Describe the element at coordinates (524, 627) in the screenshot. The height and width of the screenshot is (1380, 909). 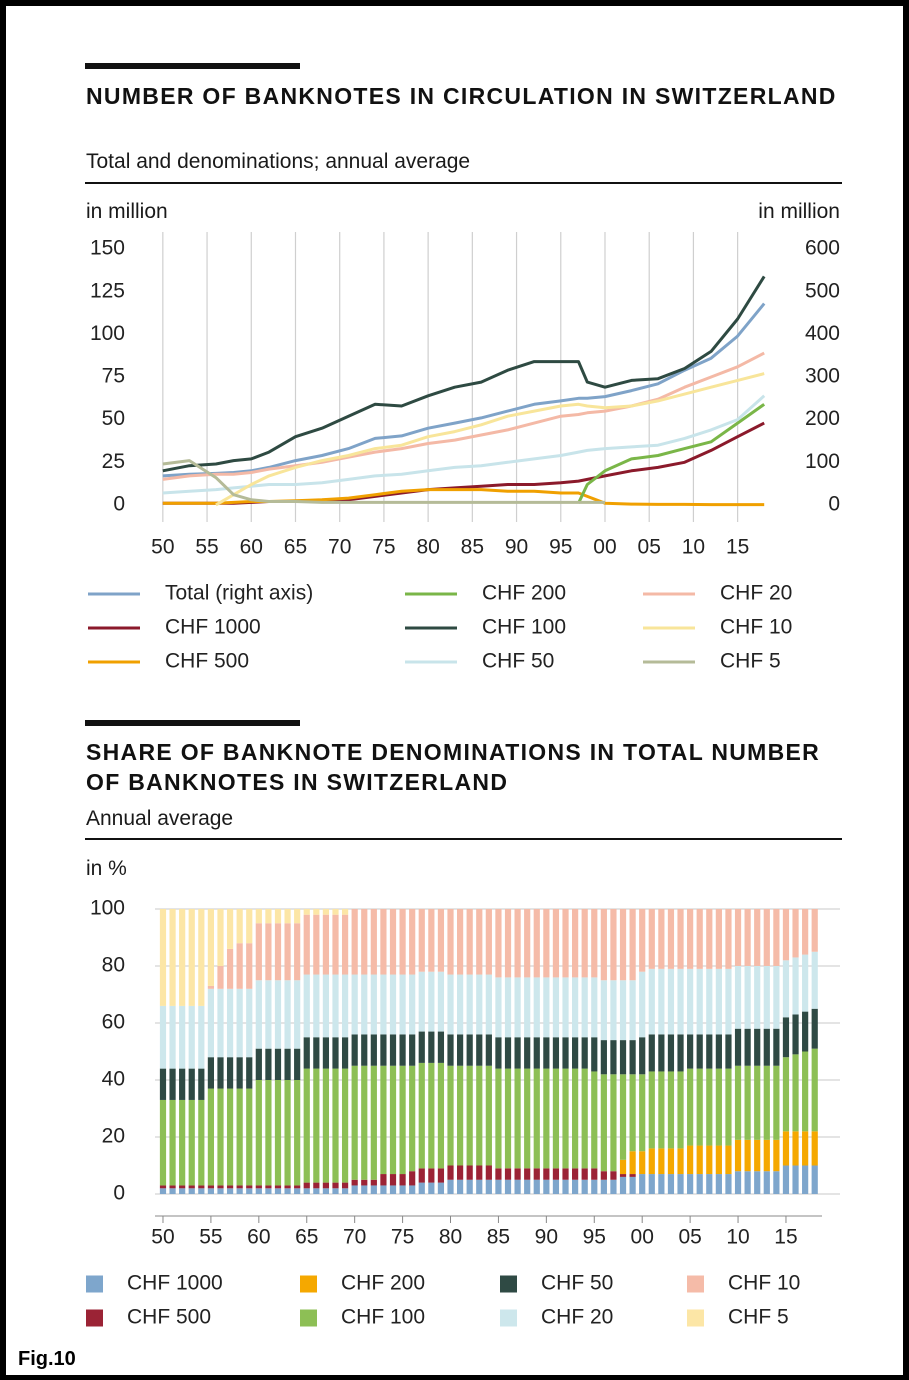
I see `legend-label: CHF 100` at that location.